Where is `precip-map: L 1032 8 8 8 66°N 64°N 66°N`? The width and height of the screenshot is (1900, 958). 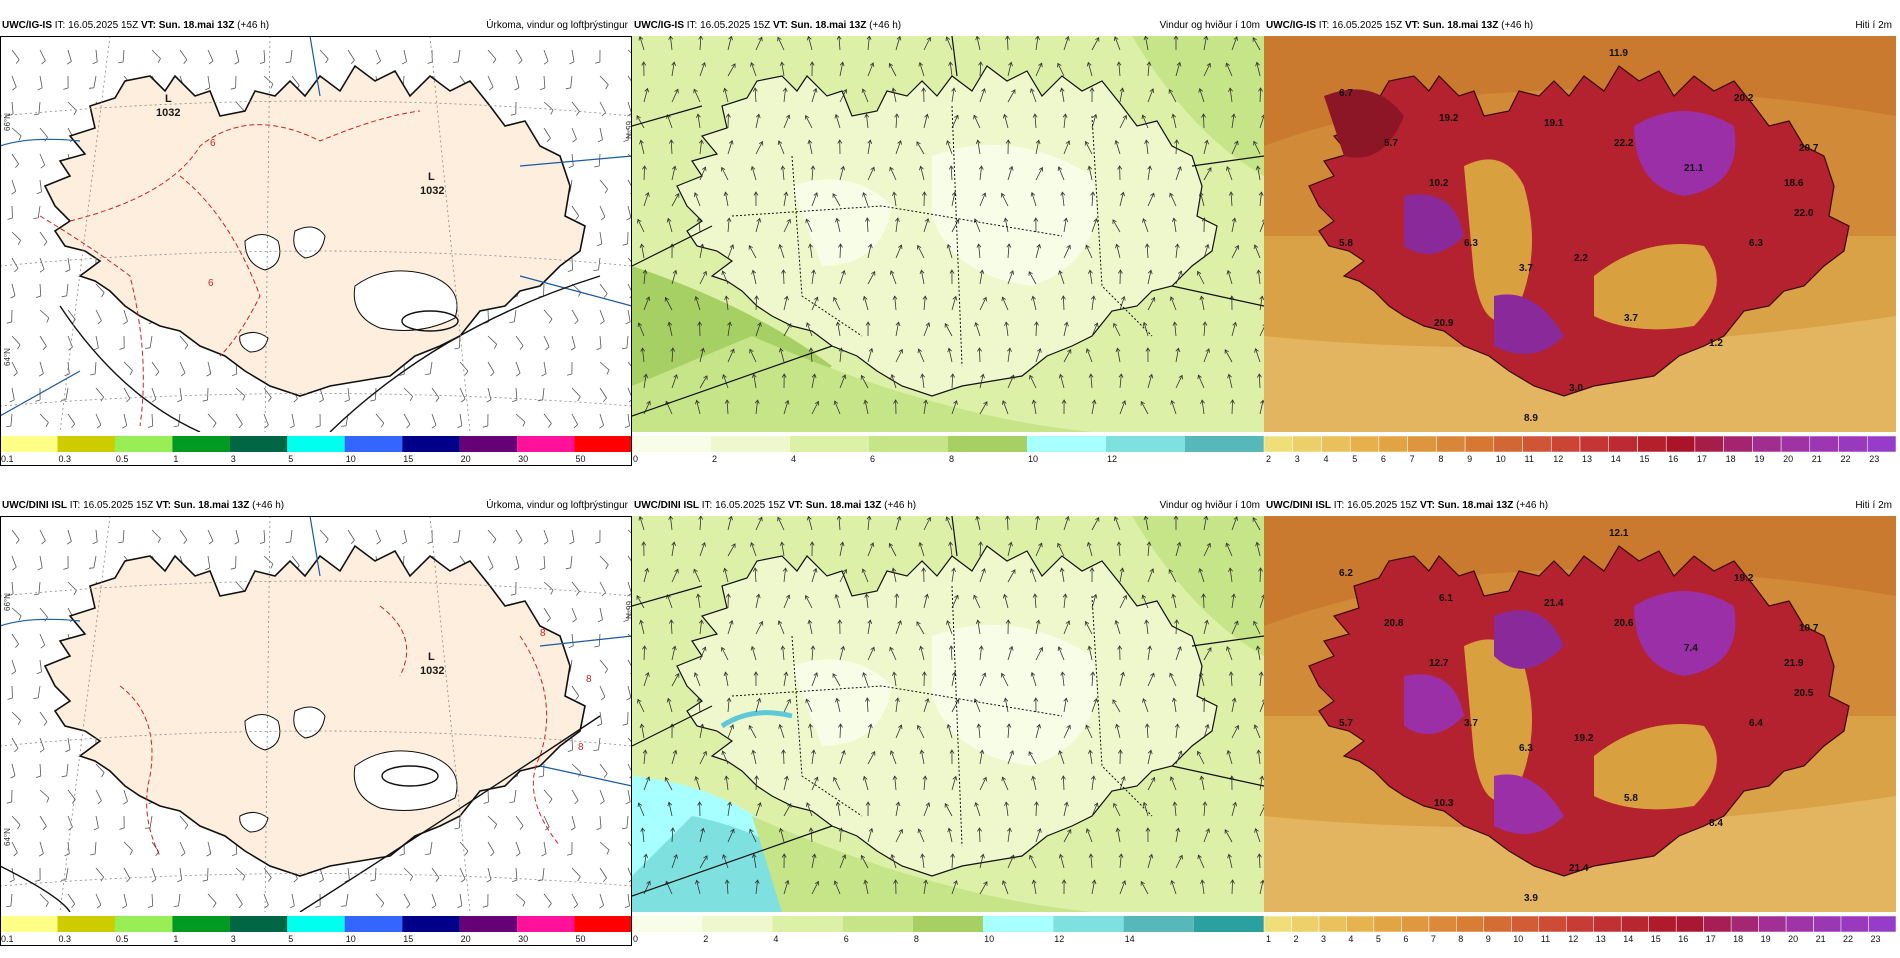 precip-map: L 1032 8 8 8 66°N 64°N 66°N is located at coordinates (316, 714).